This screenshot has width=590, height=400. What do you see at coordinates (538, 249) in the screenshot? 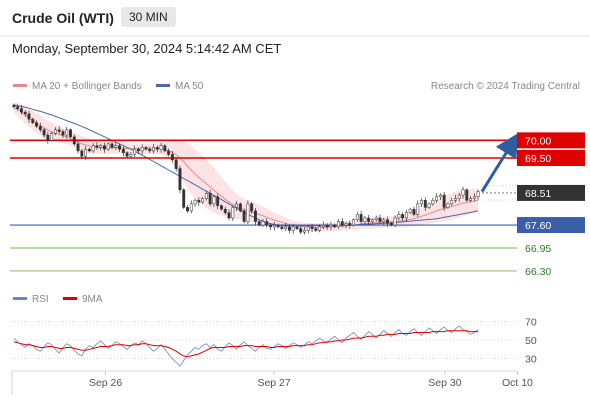
I see `level-label-3: 66.95` at bounding box center [538, 249].